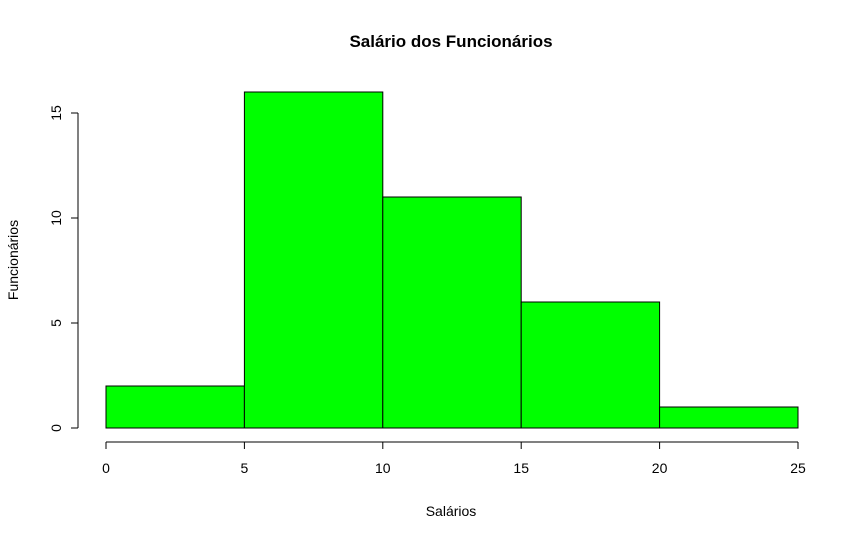 The height and width of the screenshot is (540, 866). I want to click on x-tick-label: 5, so click(245, 468).